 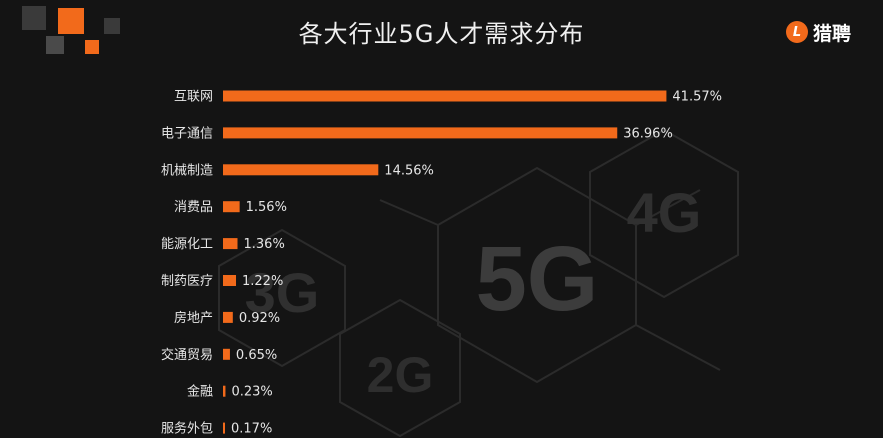 What do you see at coordinates (187, 429) in the screenshot?
I see `category-label: 服务外包` at bounding box center [187, 429].